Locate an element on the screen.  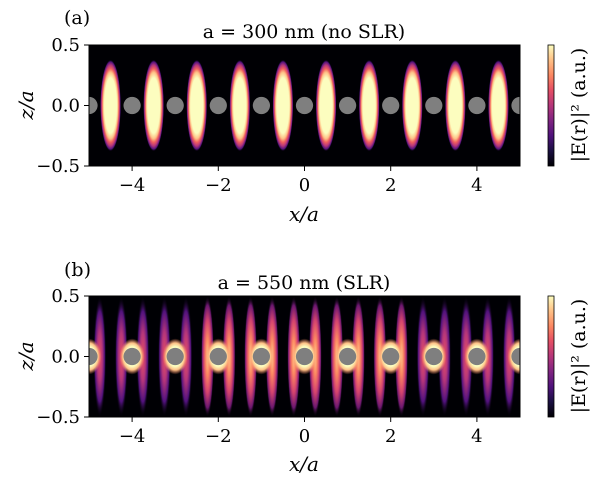
panel-a-title: a = 300 nm (no SLR) is located at coordinates (304, 32).